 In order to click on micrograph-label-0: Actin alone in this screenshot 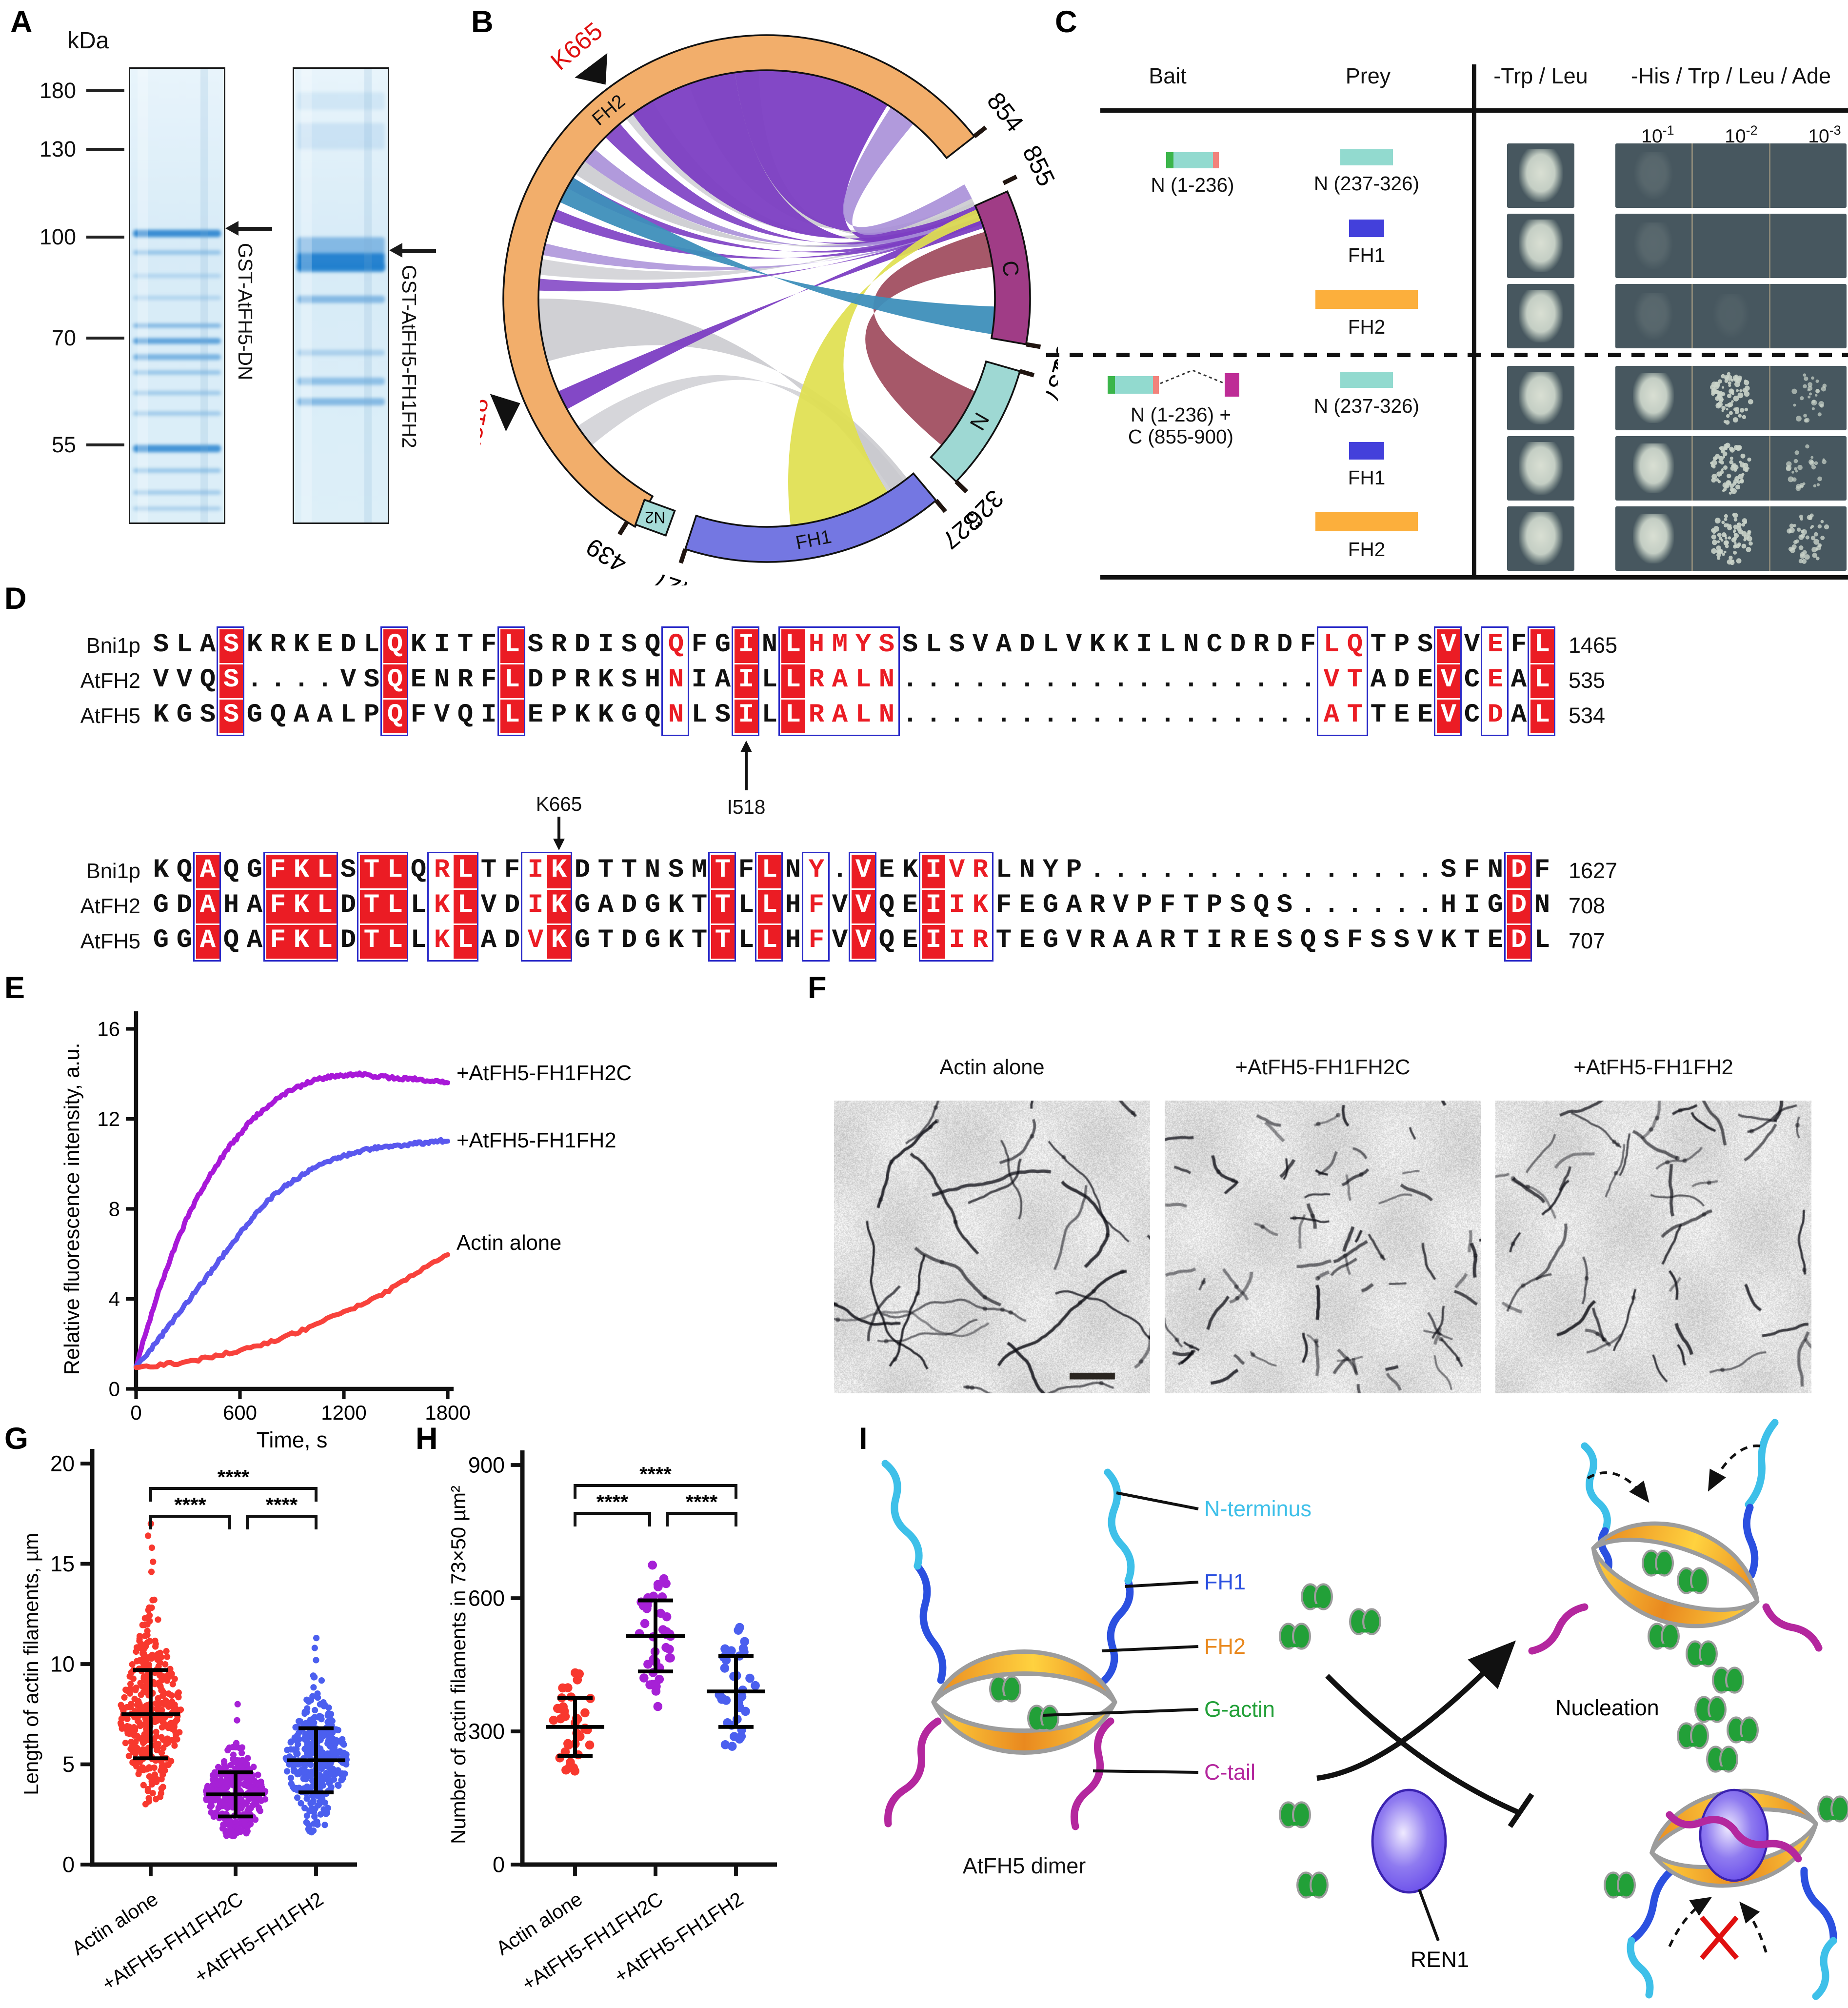, I will do `click(992, 1068)`.